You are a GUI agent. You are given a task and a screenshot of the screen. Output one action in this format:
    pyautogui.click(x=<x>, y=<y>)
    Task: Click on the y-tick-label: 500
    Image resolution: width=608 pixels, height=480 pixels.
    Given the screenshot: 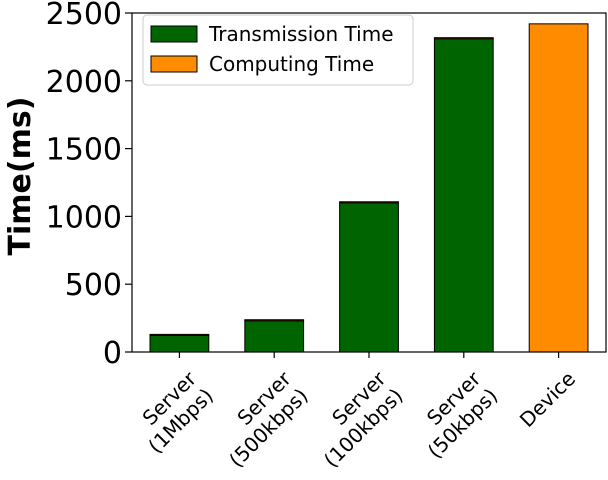 What is the action you would take?
    pyautogui.click(x=93, y=285)
    